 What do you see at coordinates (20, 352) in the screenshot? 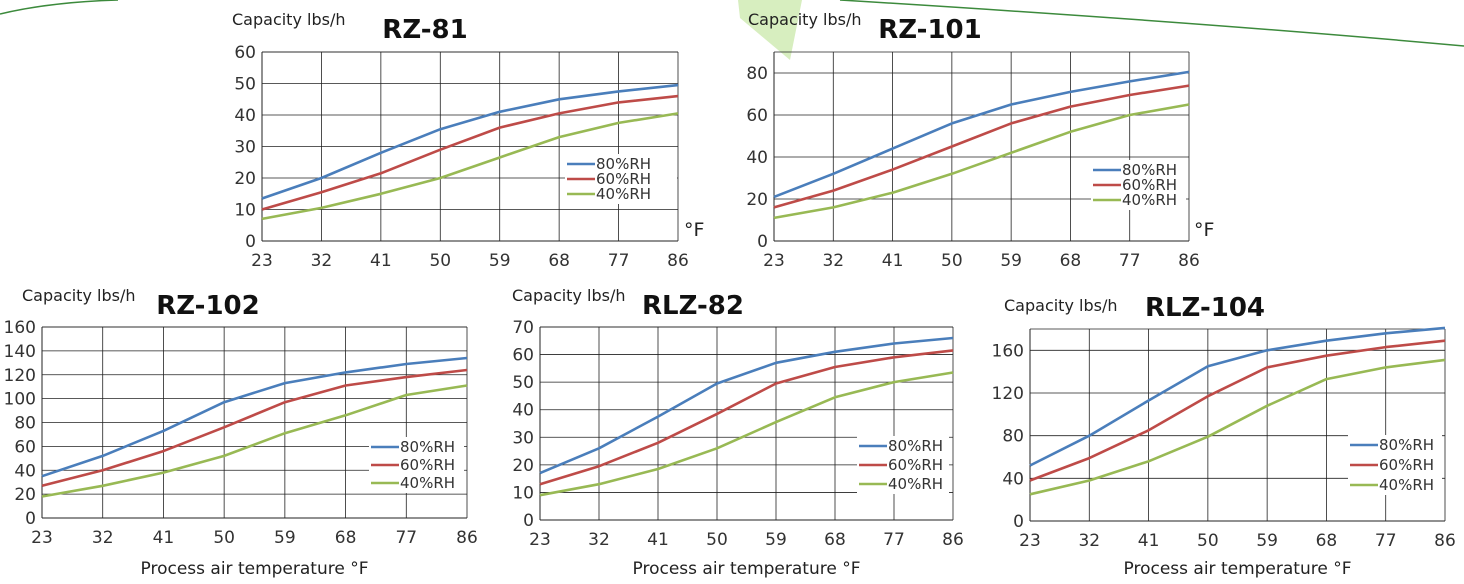
I see `y-tick-label: 140` at bounding box center [20, 352].